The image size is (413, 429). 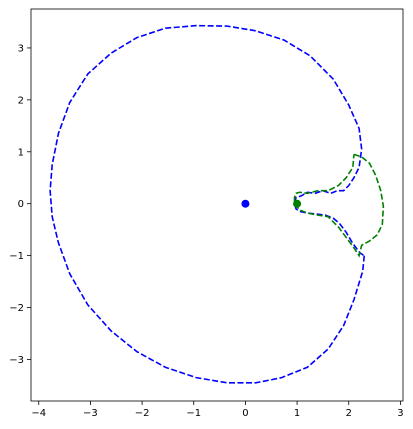 What do you see at coordinates (193, 413) in the screenshot?
I see `x-tick-label: −1` at bounding box center [193, 413].